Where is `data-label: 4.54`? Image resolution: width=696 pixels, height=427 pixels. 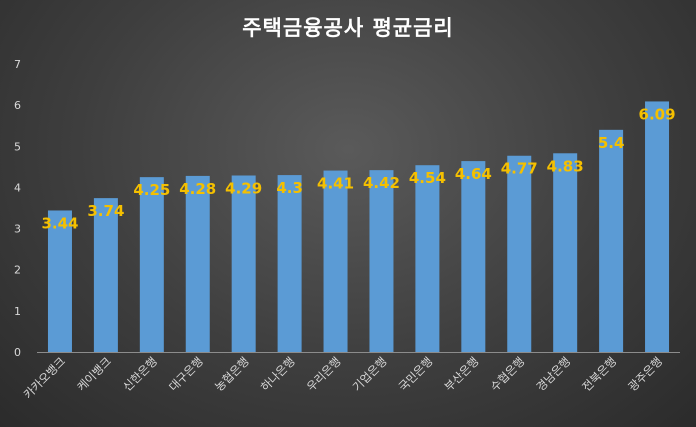
data-label: 4.54 is located at coordinates (427, 178).